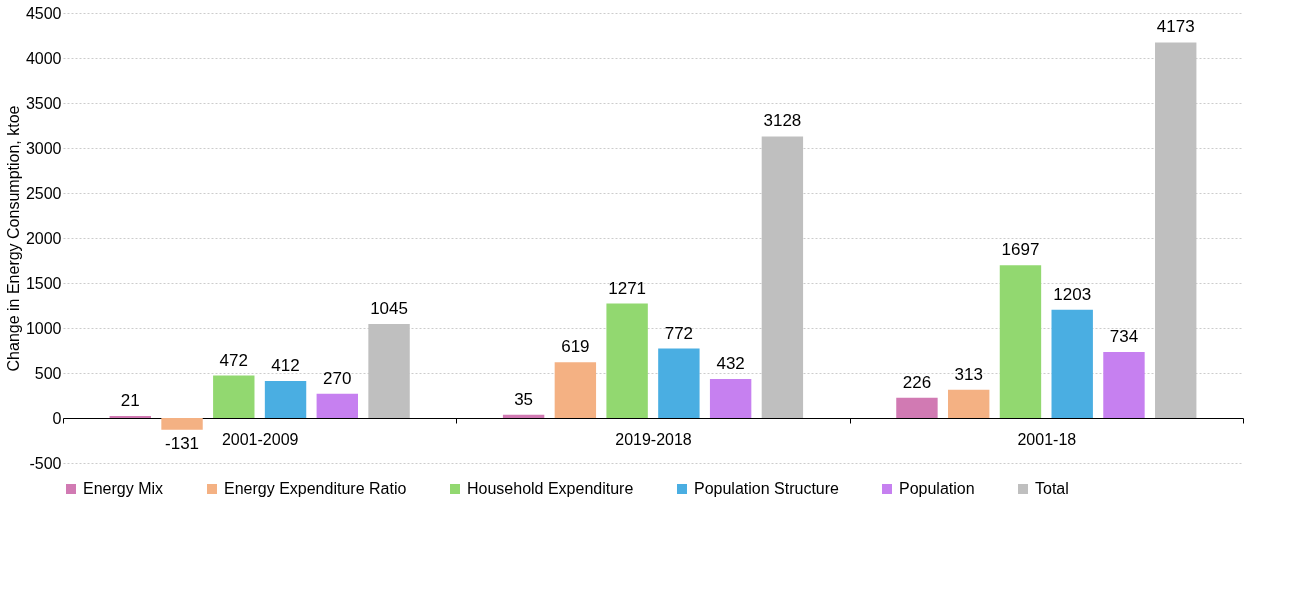 This screenshot has height=590, width=1306. Describe the element at coordinates (43, 193) in the screenshot. I see `y-tick-label: 2500` at that location.